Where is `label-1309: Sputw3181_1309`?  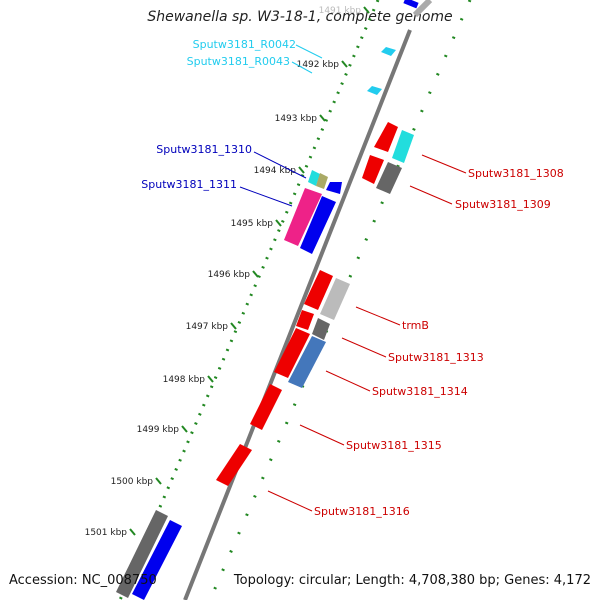 label-1309: Sputw3181_1309 is located at coordinates (503, 204).